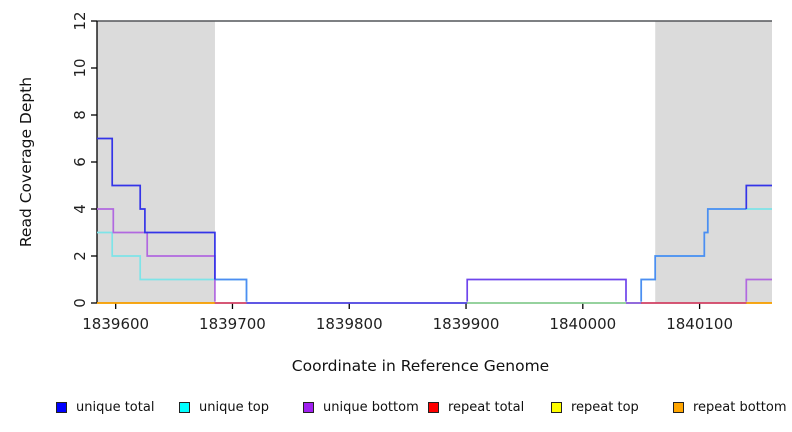 The width and height of the screenshot is (792, 432). Describe the element at coordinates (231, 290) in the screenshot. I see `series-brightblue-left` at that location.